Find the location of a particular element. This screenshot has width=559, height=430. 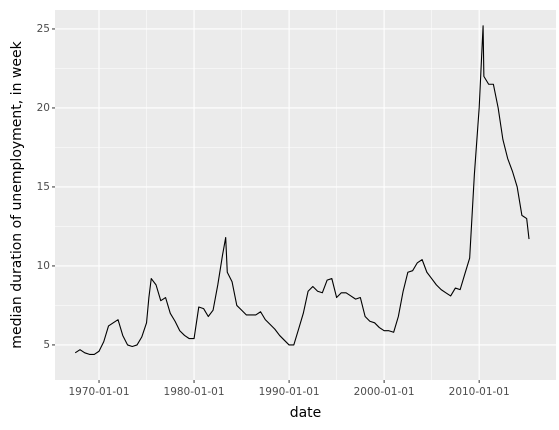

y-tick-label: 15 is located at coordinates (43, 187).